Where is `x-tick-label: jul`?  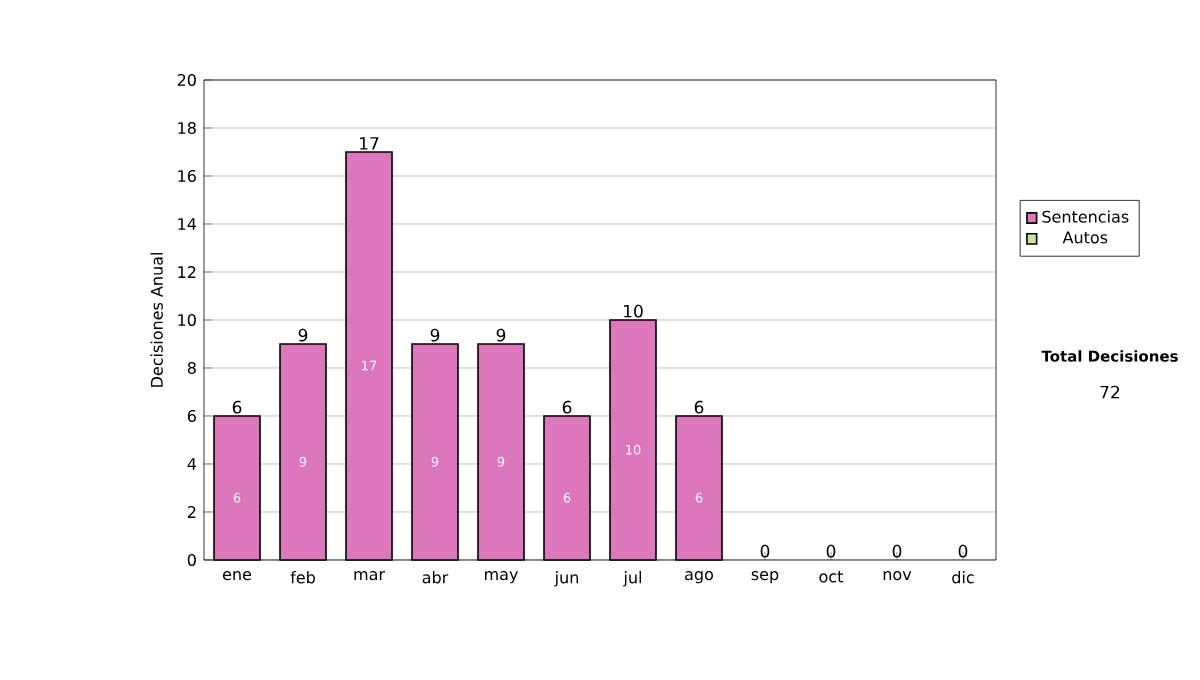 x-tick-label: jul is located at coordinates (632, 579).